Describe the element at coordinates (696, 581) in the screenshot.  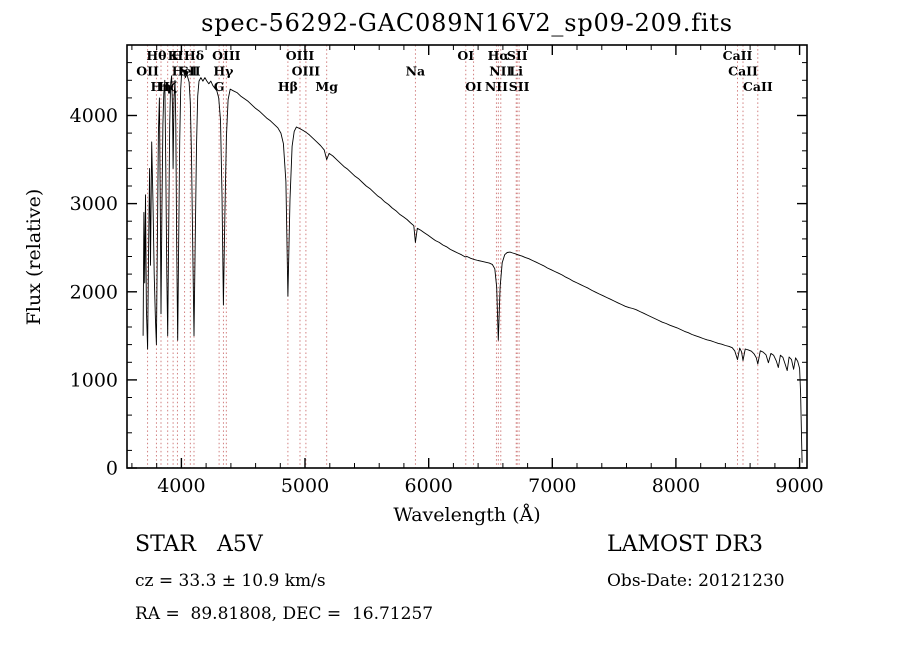
I see `obs-date-label: Obs-Date: 20121230` at that location.